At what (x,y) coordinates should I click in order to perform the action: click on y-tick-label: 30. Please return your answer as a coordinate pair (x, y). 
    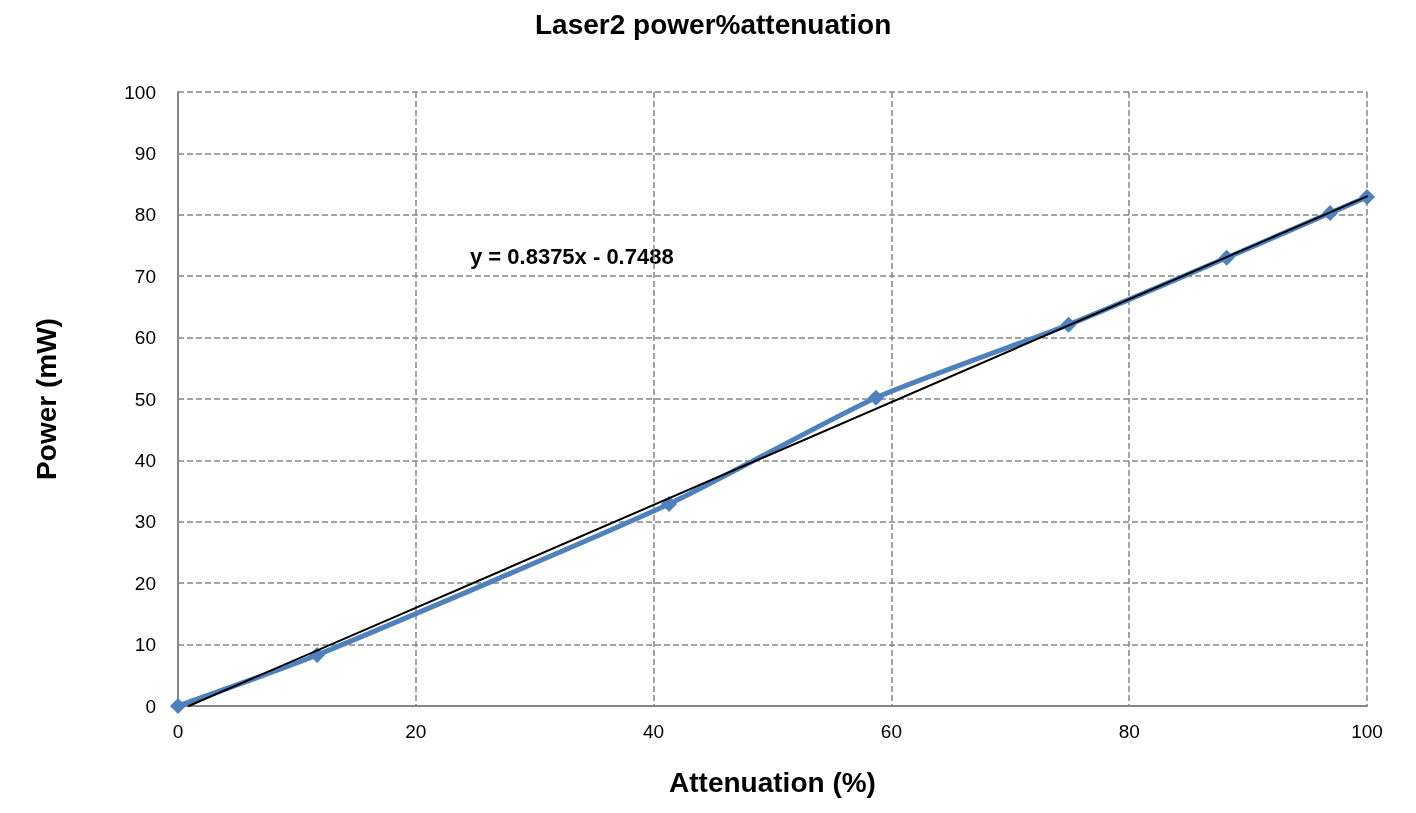
    Looking at the image, I should click on (145, 522).